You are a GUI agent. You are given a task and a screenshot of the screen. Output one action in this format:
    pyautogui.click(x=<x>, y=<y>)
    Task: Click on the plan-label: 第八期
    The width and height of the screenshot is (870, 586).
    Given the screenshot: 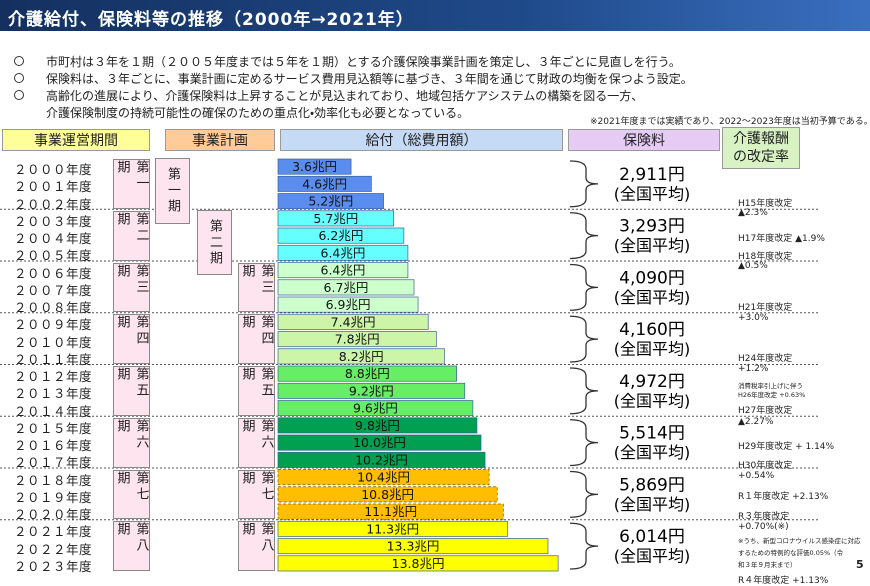 What is the action you would take?
    pyautogui.click(x=256, y=538)
    